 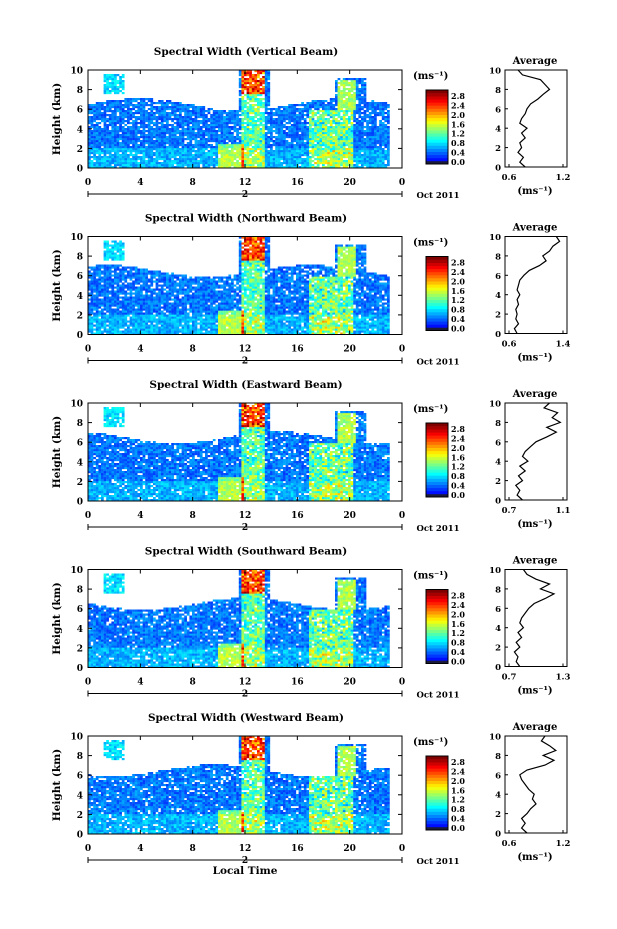 I want to click on average-frame, so click(x=536, y=451).